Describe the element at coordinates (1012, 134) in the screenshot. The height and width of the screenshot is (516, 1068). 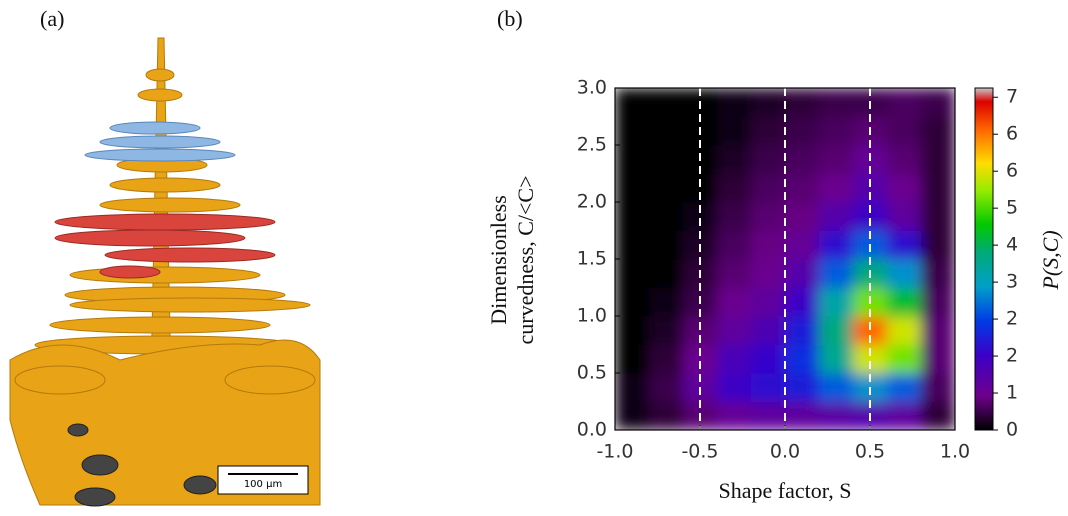
I see `colorbar-tick-label: 6` at that location.